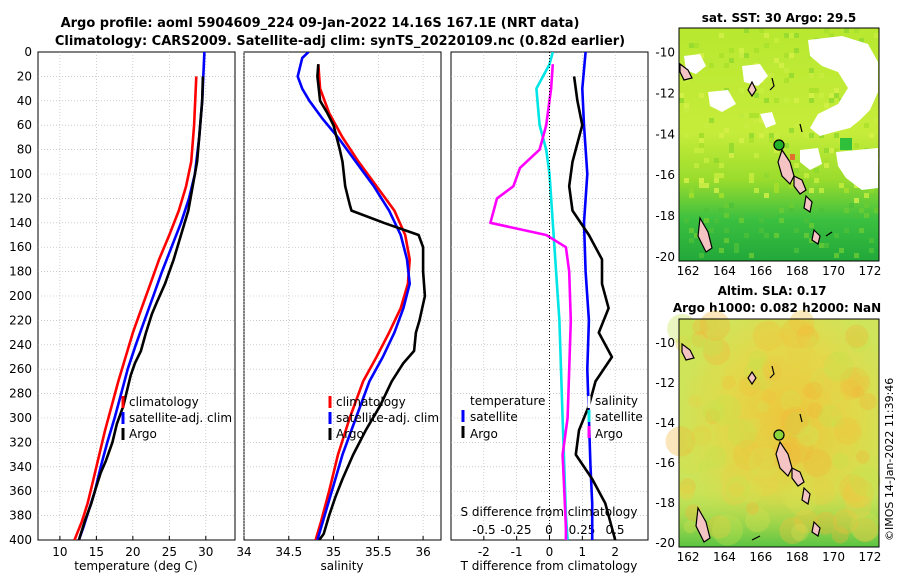 The height and width of the screenshot is (580, 900). Describe the element at coordinates (205, 552) in the screenshot. I see `x-tick-label: 30` at that location.